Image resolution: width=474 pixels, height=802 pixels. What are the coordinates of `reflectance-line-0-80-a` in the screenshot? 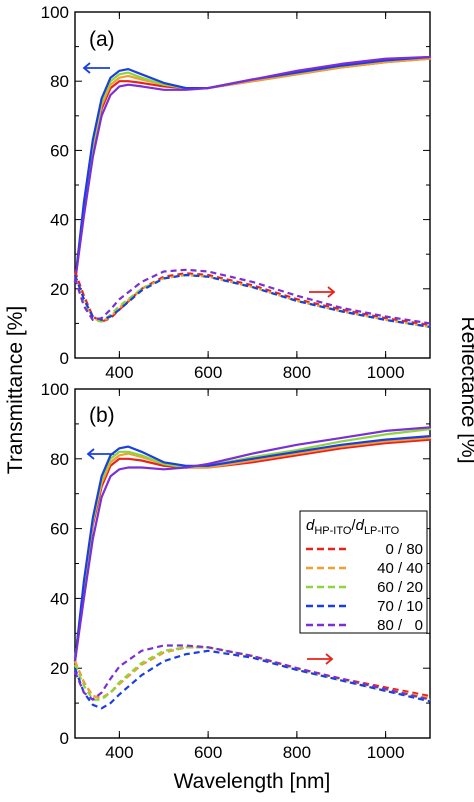 It's located at (252, 299).